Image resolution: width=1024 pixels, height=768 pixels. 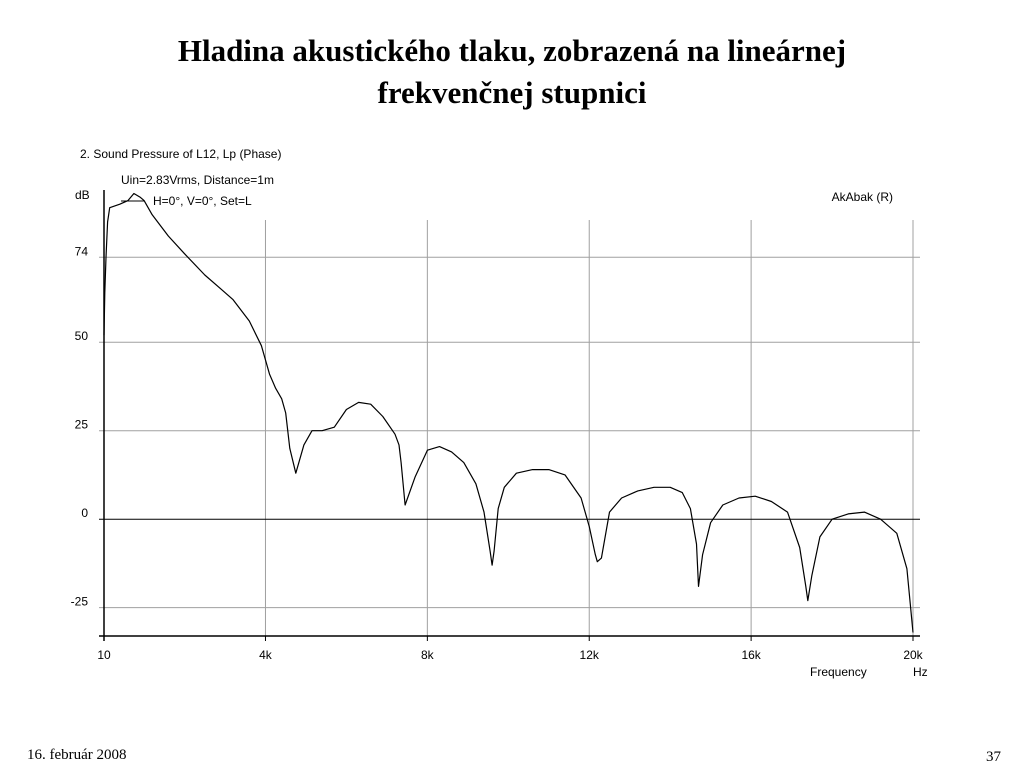 I want to click on x-tick-label-20k: 20k, so click(x=913, y=655).